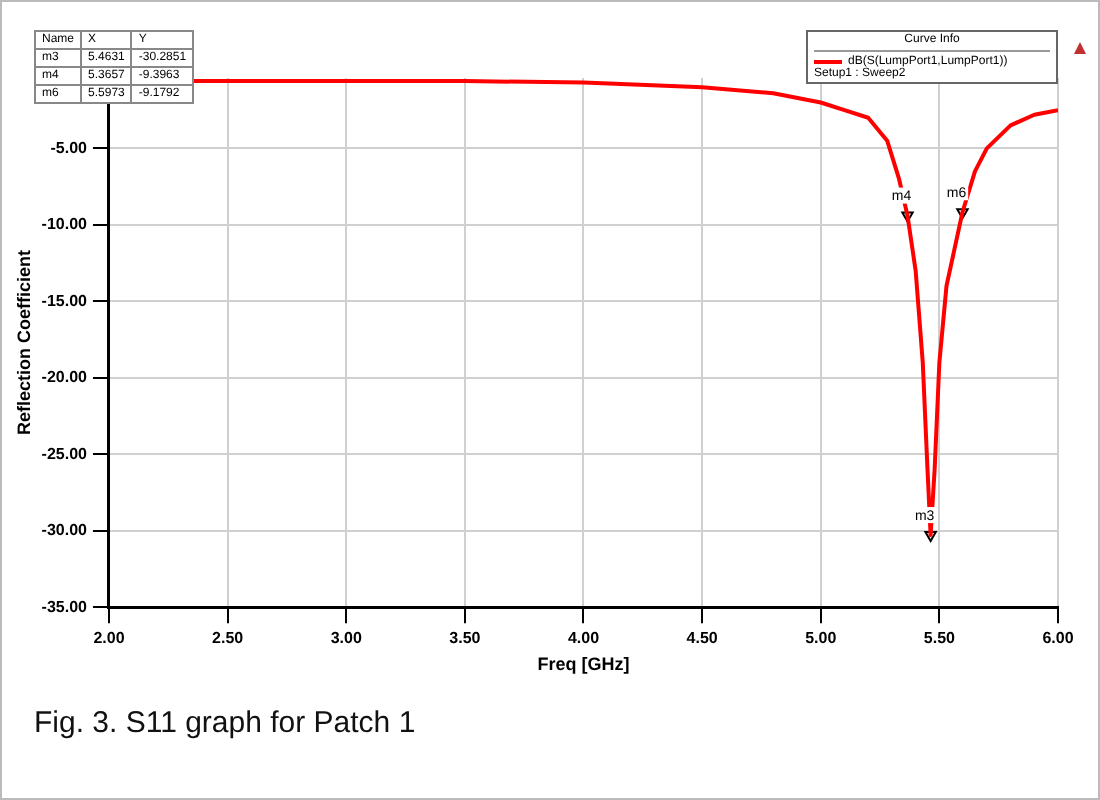 The width and height of the screenshot is (1100, 800). Describe the element at coordinates (1058, 638) in the screenshot. I see `x-tick-label: 6.00` at that location.